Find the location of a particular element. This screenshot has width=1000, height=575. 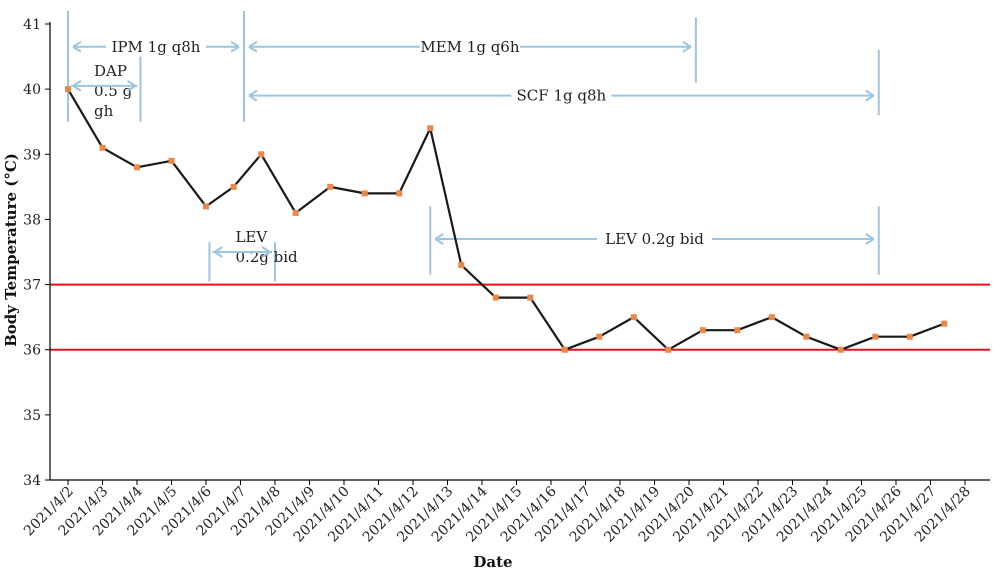

treatment-annotation: DAP 0.5 g gh is located at coordinates (106, 89).